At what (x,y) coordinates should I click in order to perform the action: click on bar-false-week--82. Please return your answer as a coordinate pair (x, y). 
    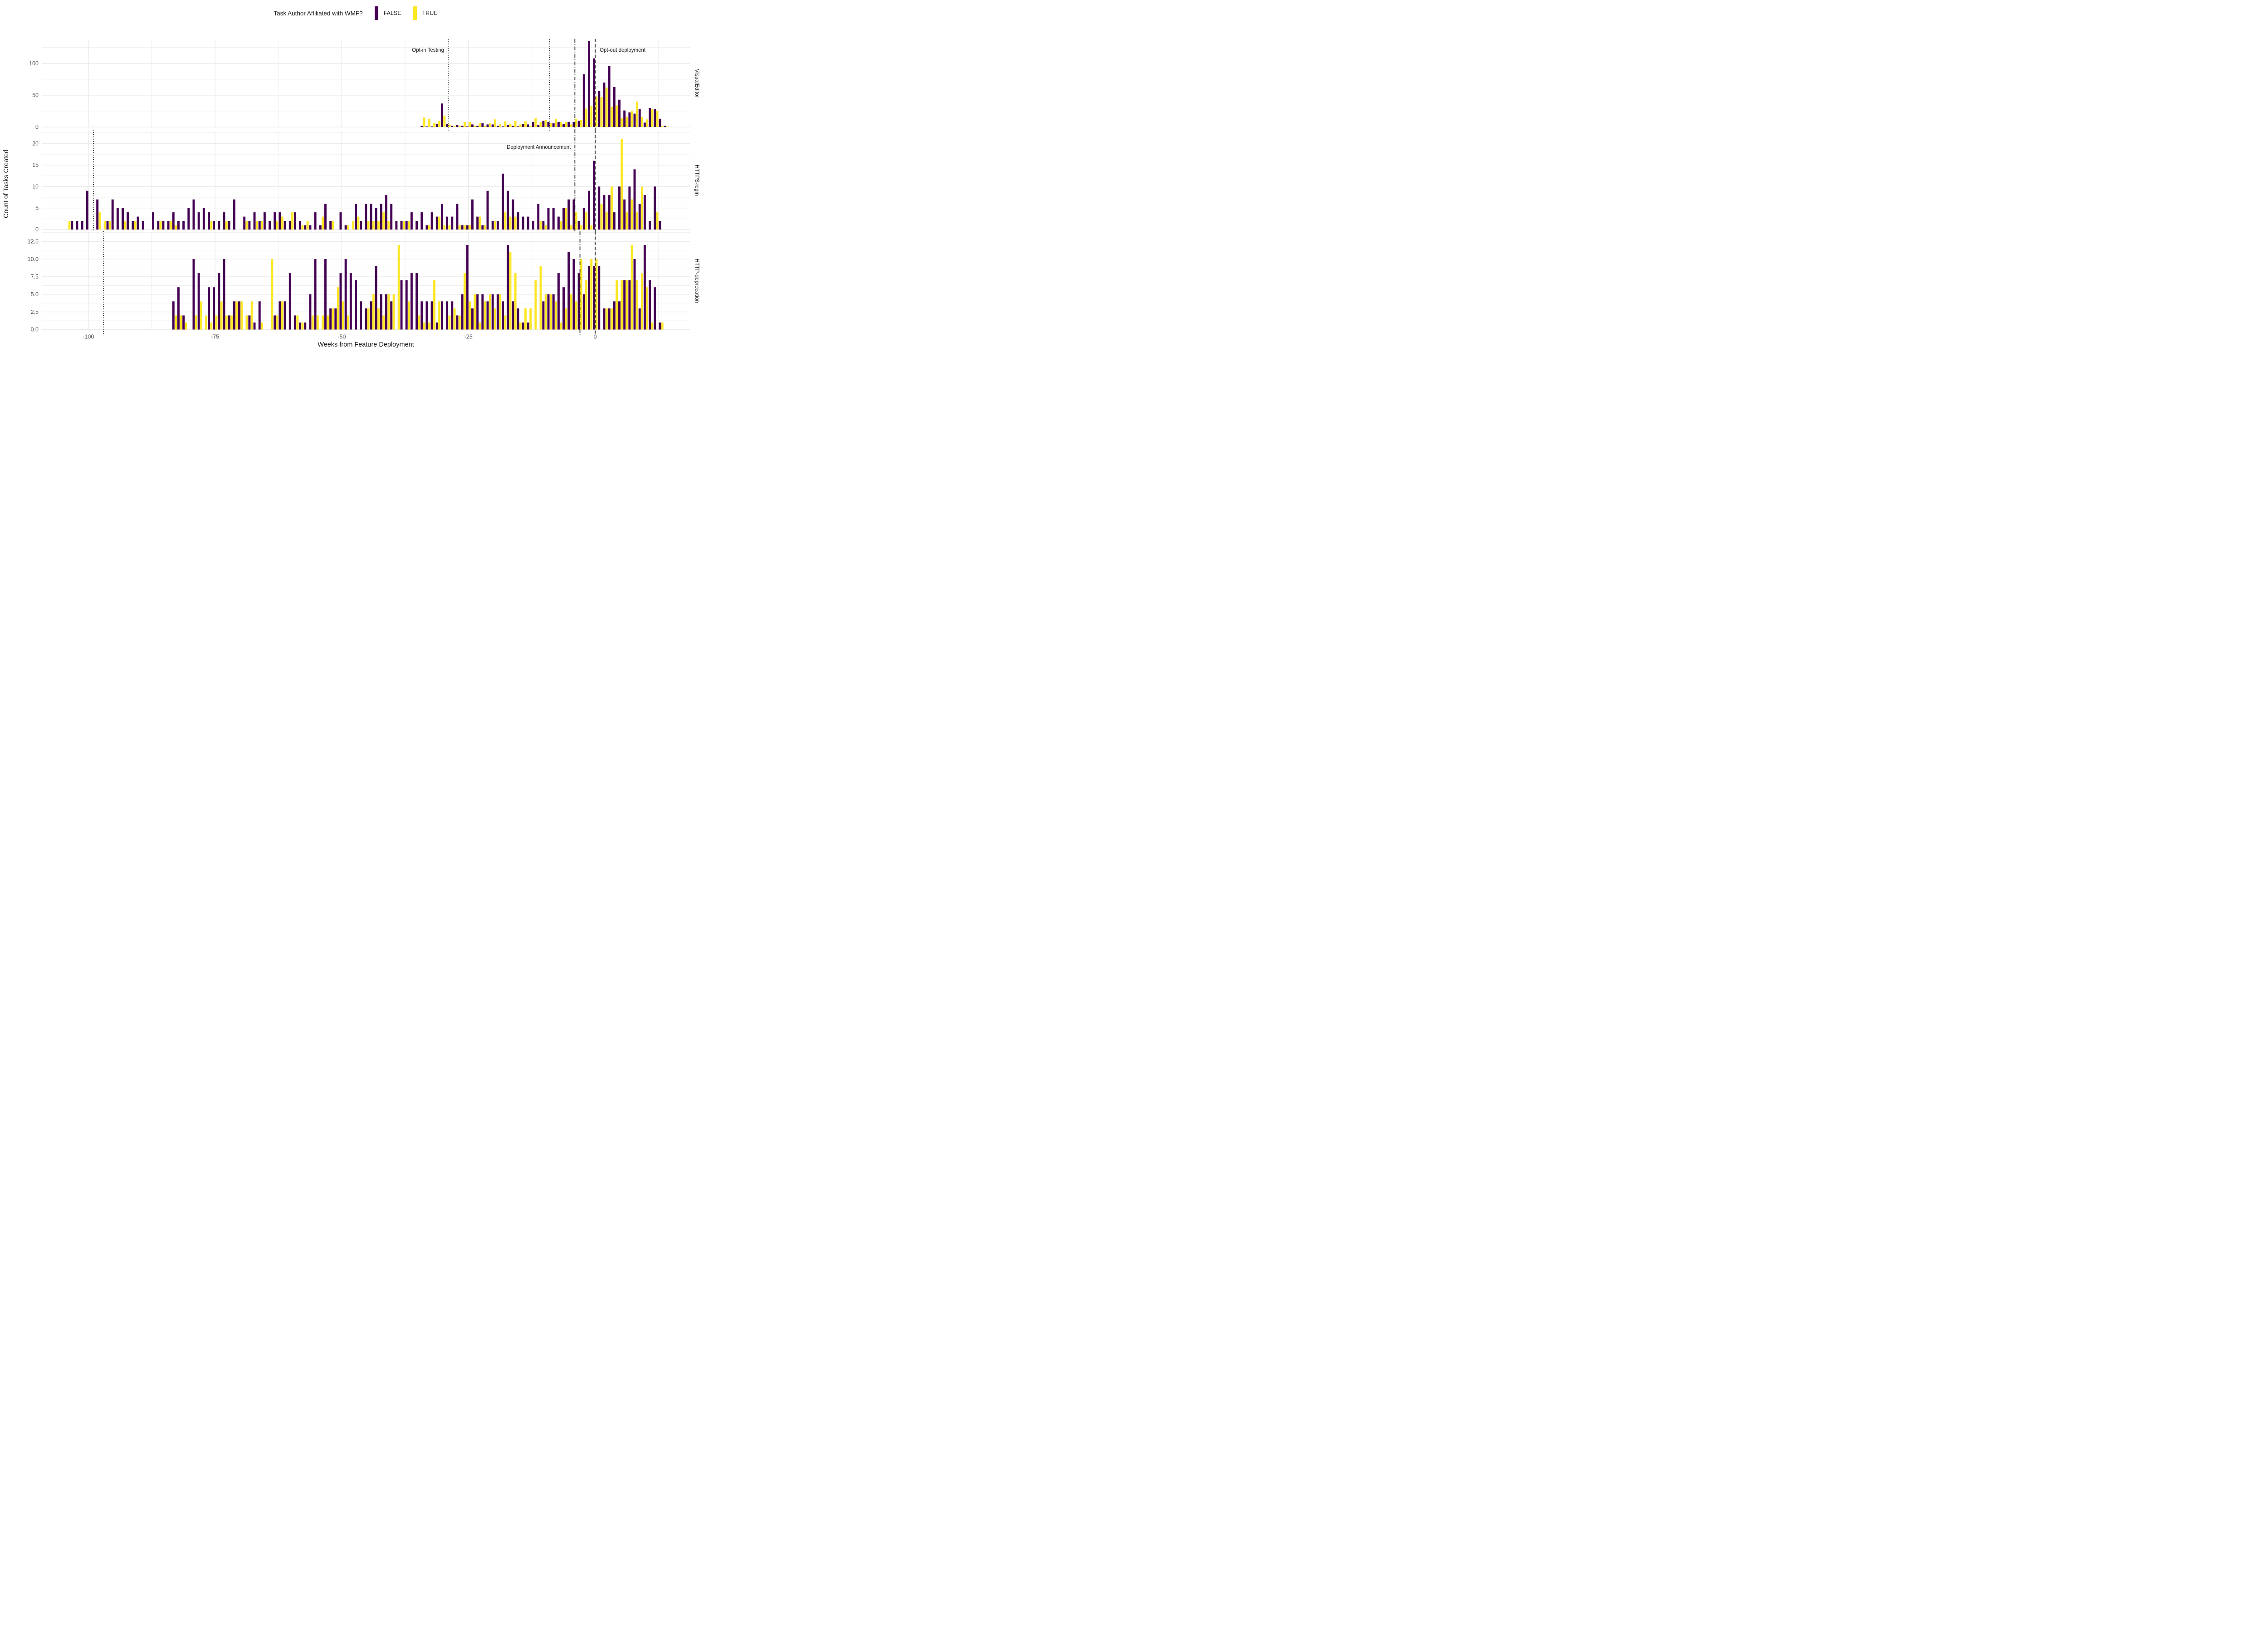
    Looking at the image, I should click on (178, 225).